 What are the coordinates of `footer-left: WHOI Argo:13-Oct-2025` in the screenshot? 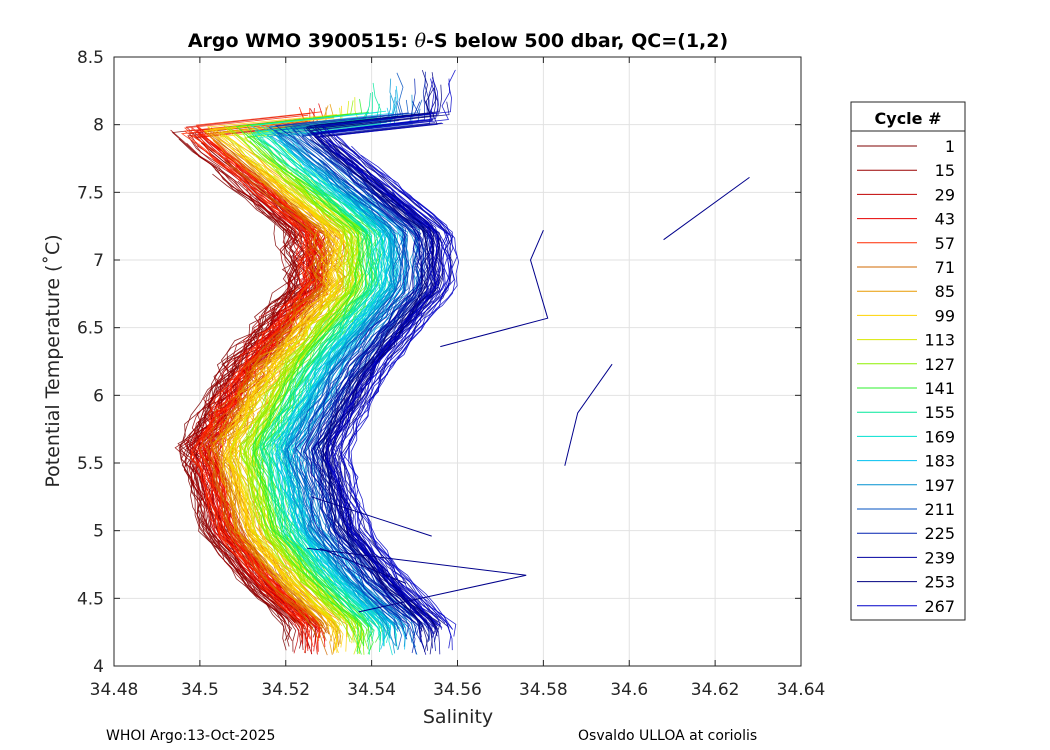 It's located at (190, 736).